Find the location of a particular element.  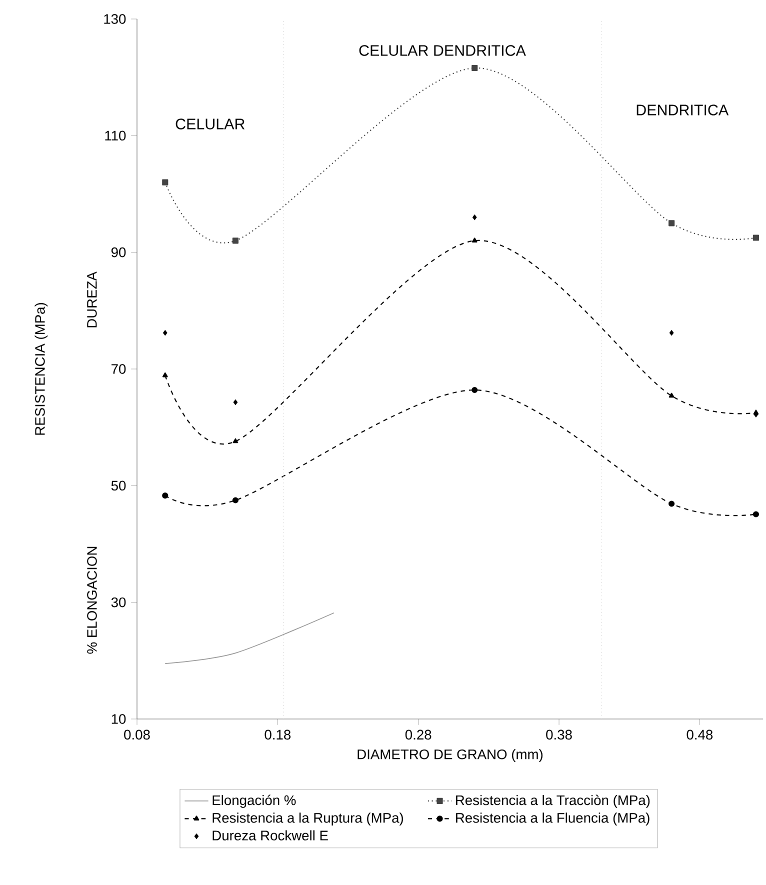

x-tick-label: 0.08 is located at coordinates (137, 735).